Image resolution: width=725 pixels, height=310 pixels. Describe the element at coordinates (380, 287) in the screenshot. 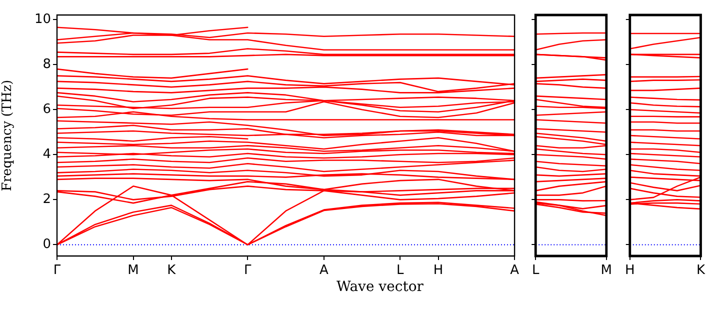

I see `x-axis-title: Wave vector` at that location.